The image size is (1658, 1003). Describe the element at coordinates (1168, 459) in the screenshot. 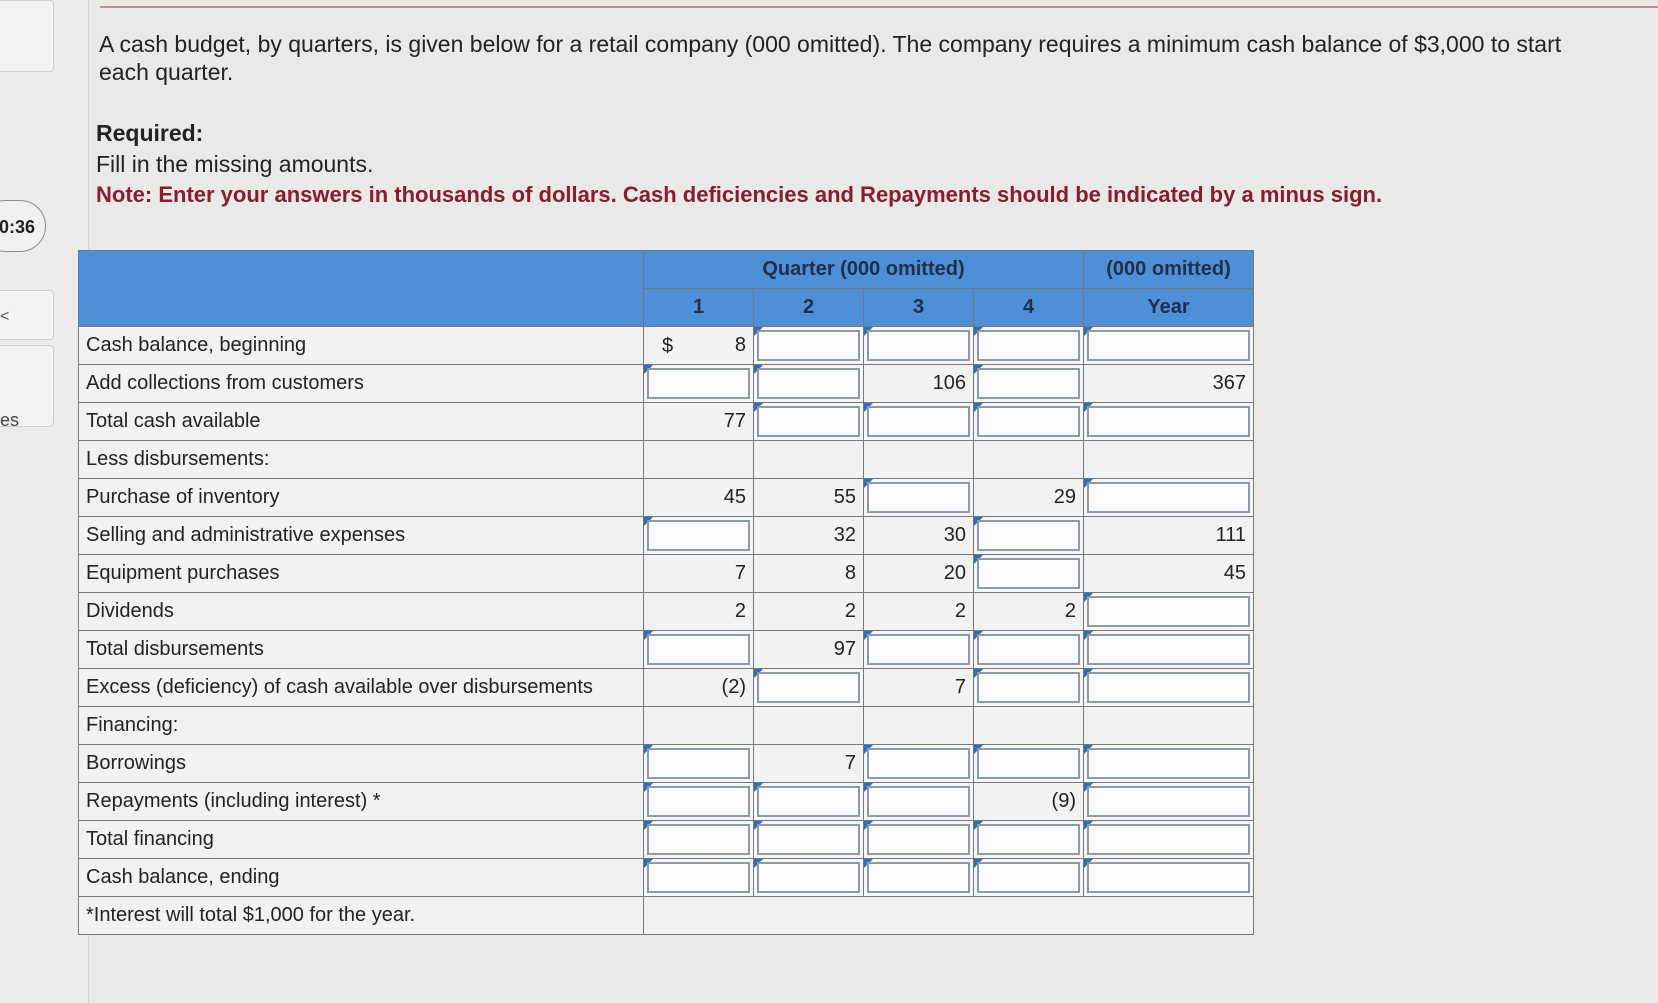

I see `empty-cell` at that location.